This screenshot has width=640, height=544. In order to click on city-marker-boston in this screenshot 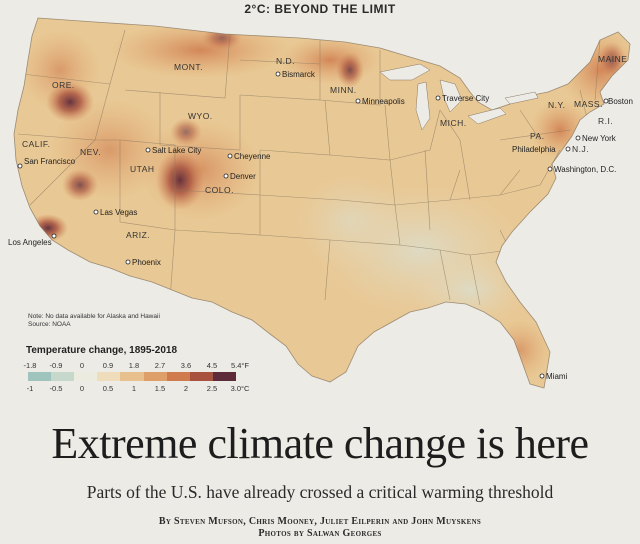, I will do `click(606, 101)`.